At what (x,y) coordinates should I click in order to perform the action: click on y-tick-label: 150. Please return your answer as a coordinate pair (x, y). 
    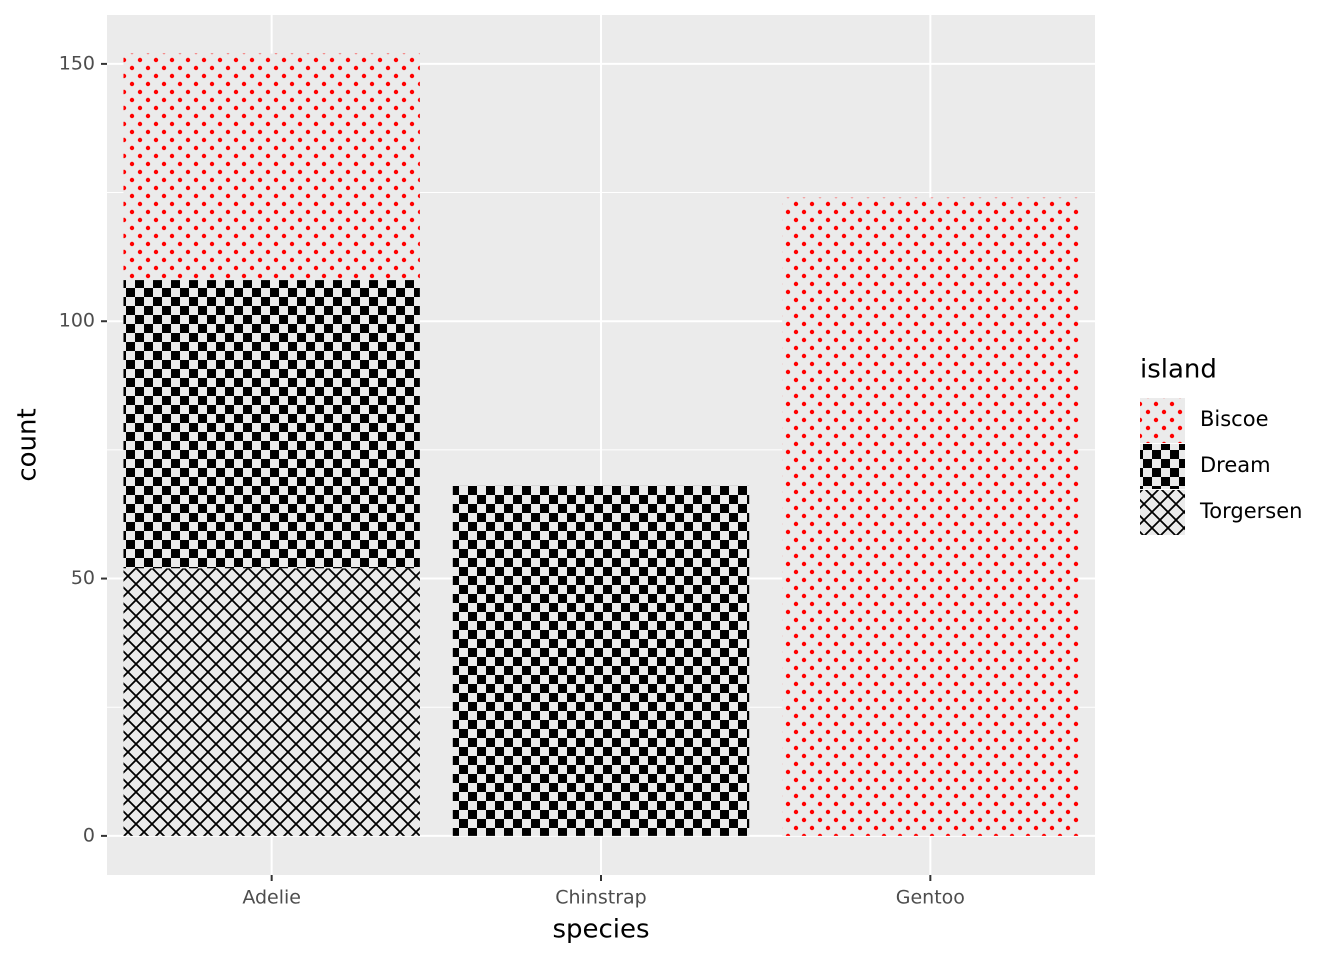
    Looking at the image, I should click on (77, 63).